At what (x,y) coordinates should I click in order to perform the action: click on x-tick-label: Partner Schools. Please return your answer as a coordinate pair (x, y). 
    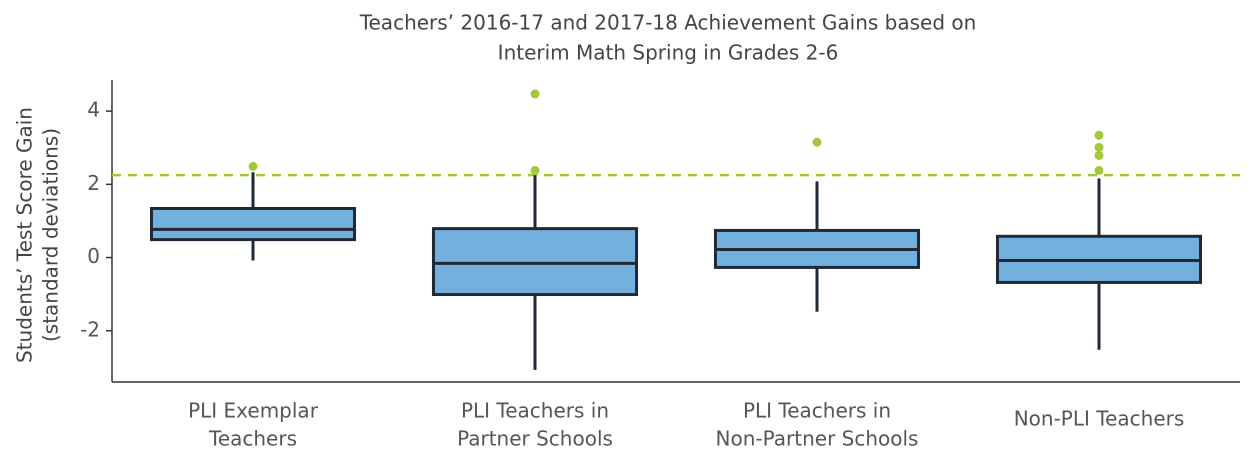
    Looking at the image, I should click on (535, 438).